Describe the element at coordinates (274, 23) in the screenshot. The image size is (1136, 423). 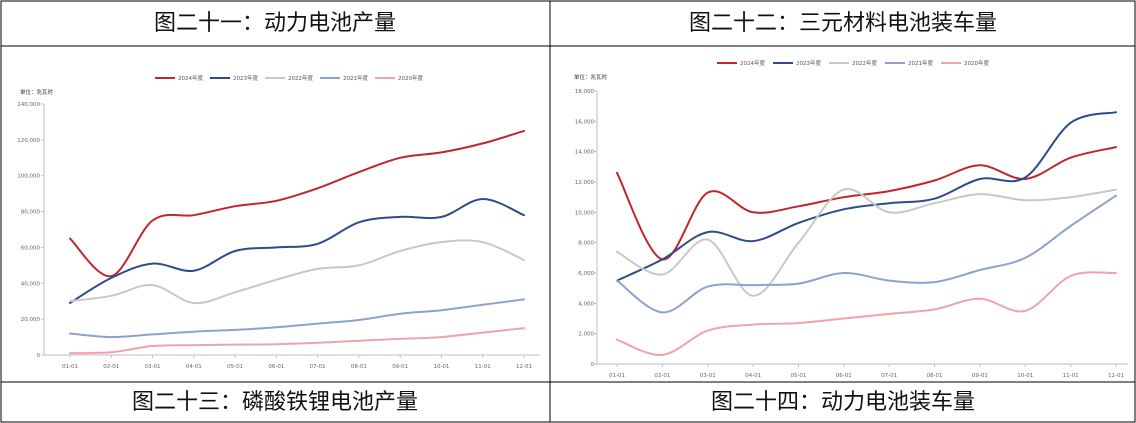
I see `title-top-left: 图二十一：动力电池产量` at that location.